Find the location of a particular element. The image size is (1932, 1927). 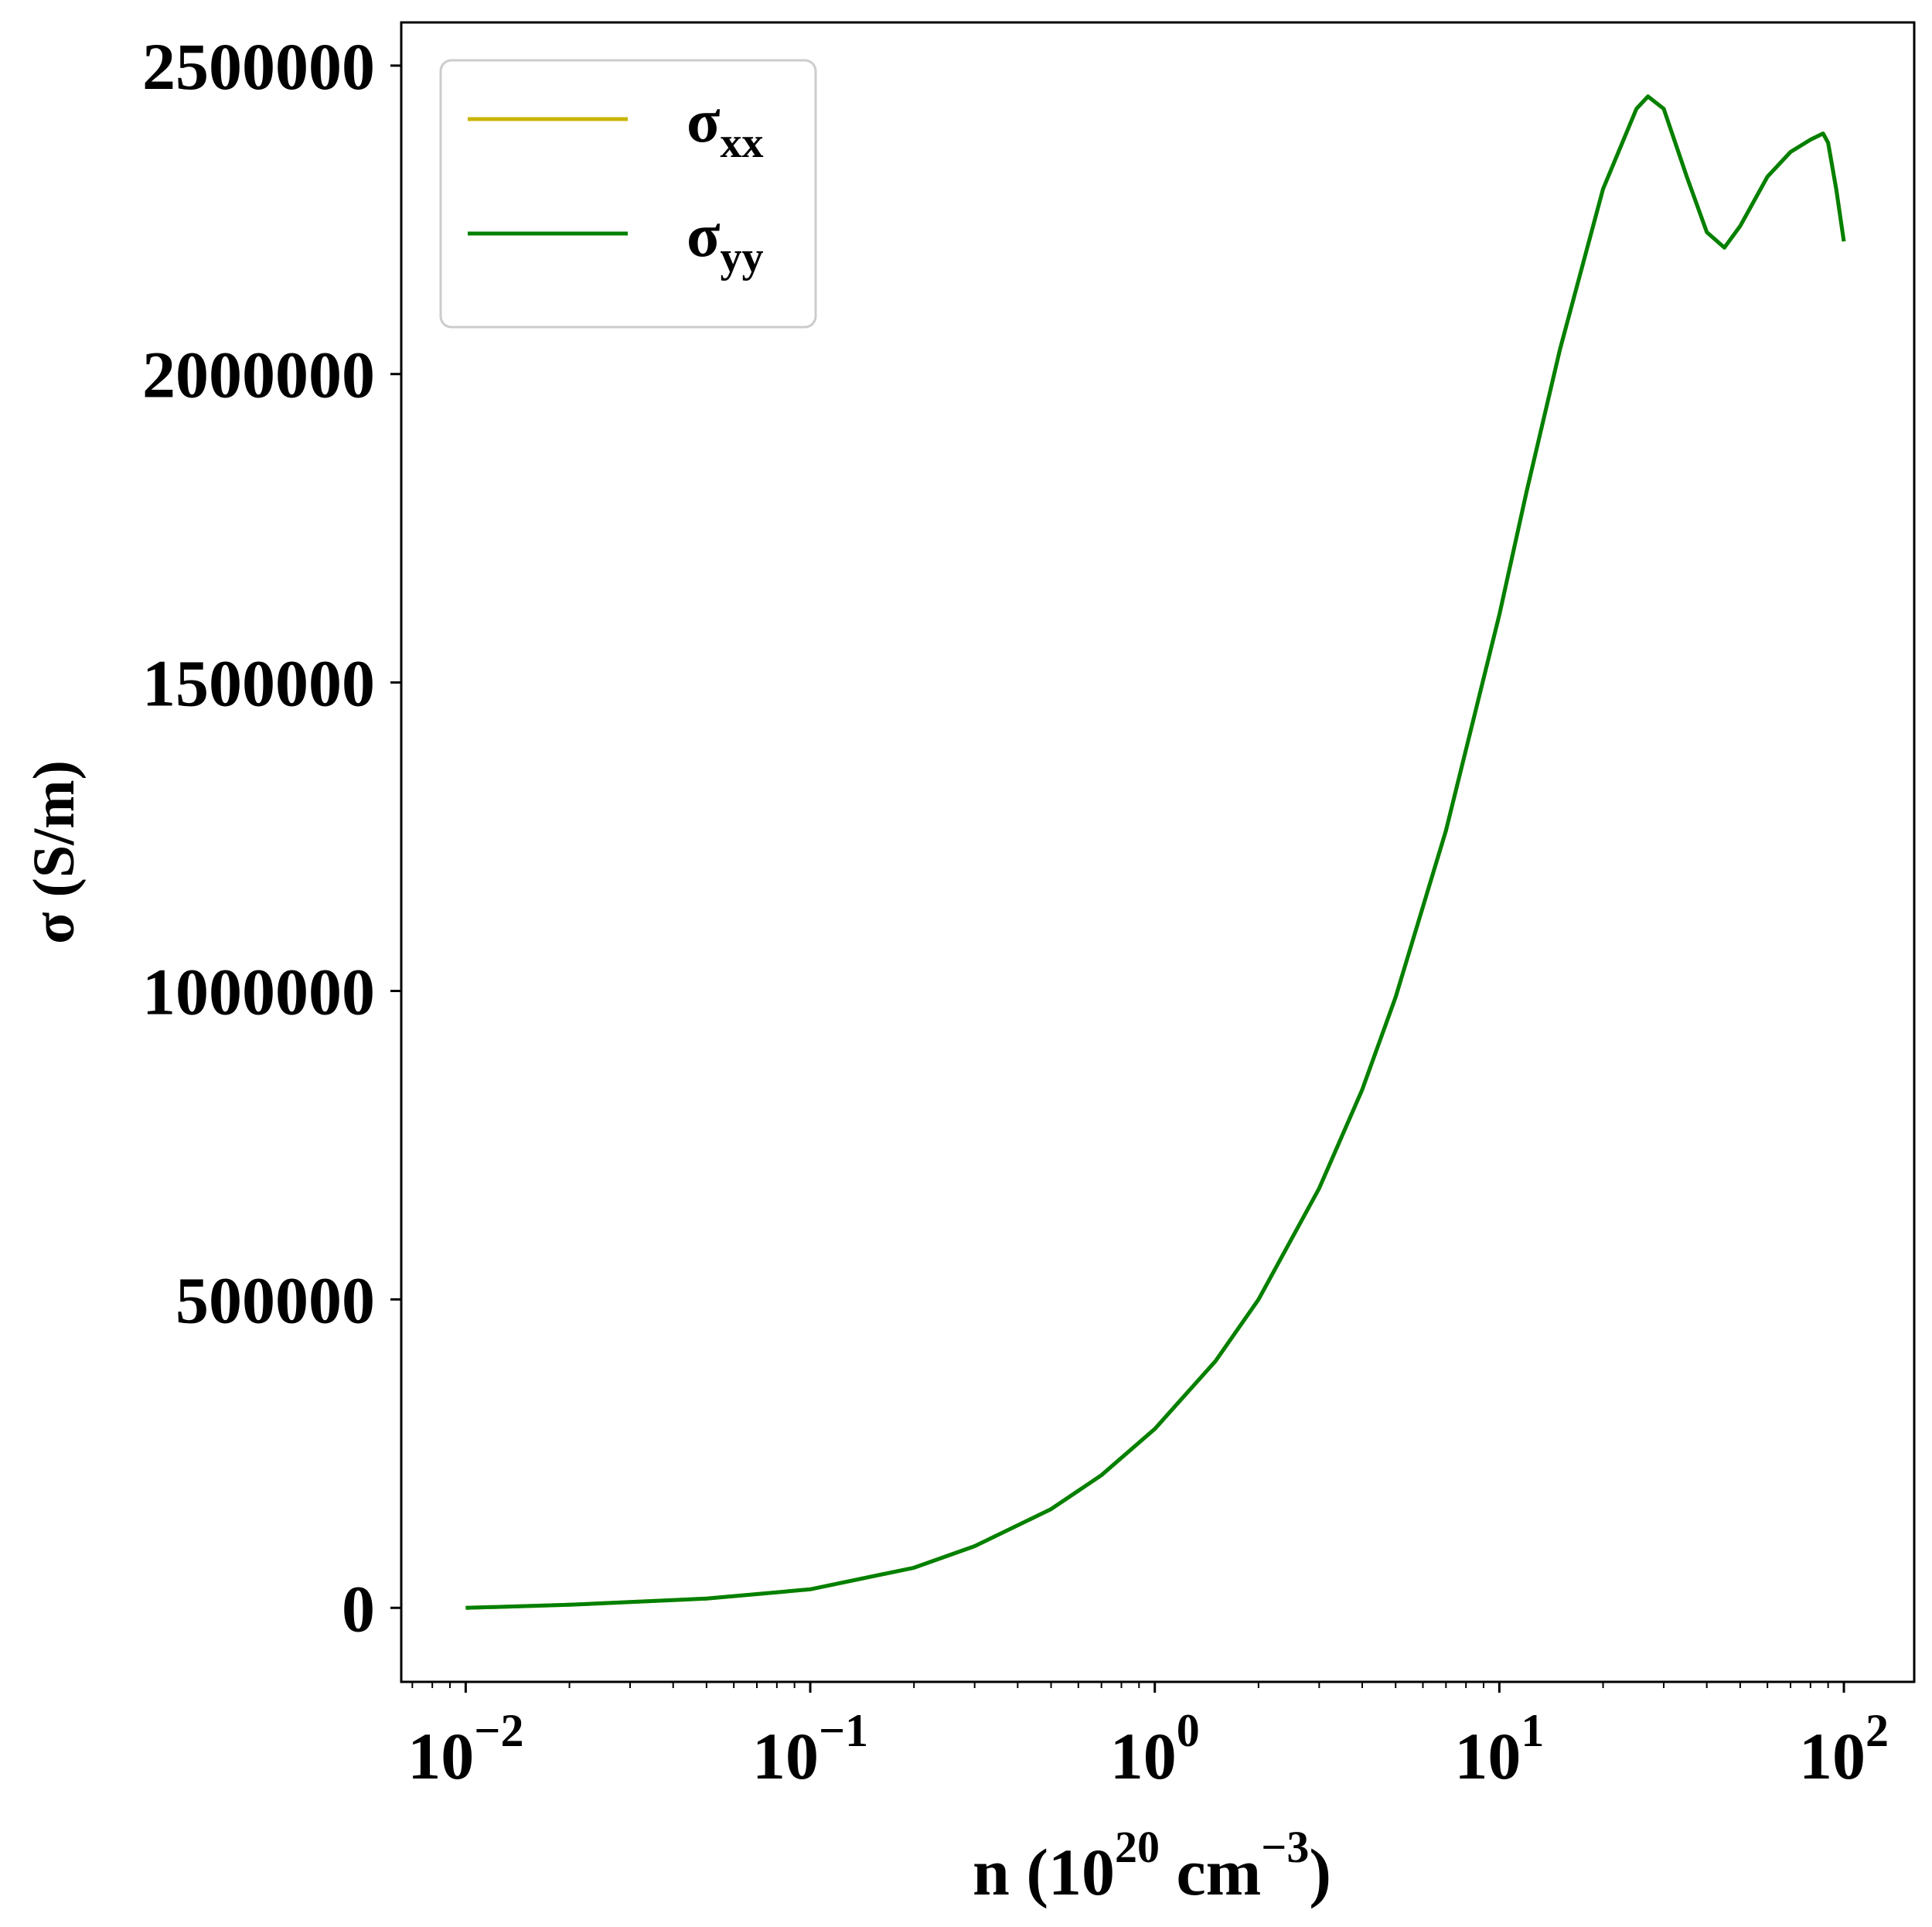

legend-label-sigma-xx: σxx is located at coordinates (725, 127).